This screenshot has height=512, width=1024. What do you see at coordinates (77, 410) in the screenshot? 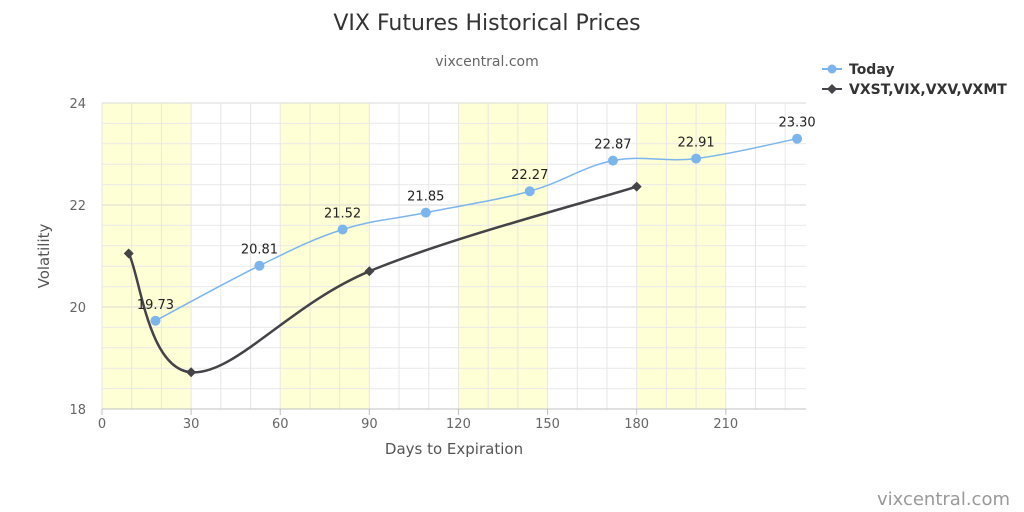
I see `y-tick-label: 18` at bounding box center [77, 410].